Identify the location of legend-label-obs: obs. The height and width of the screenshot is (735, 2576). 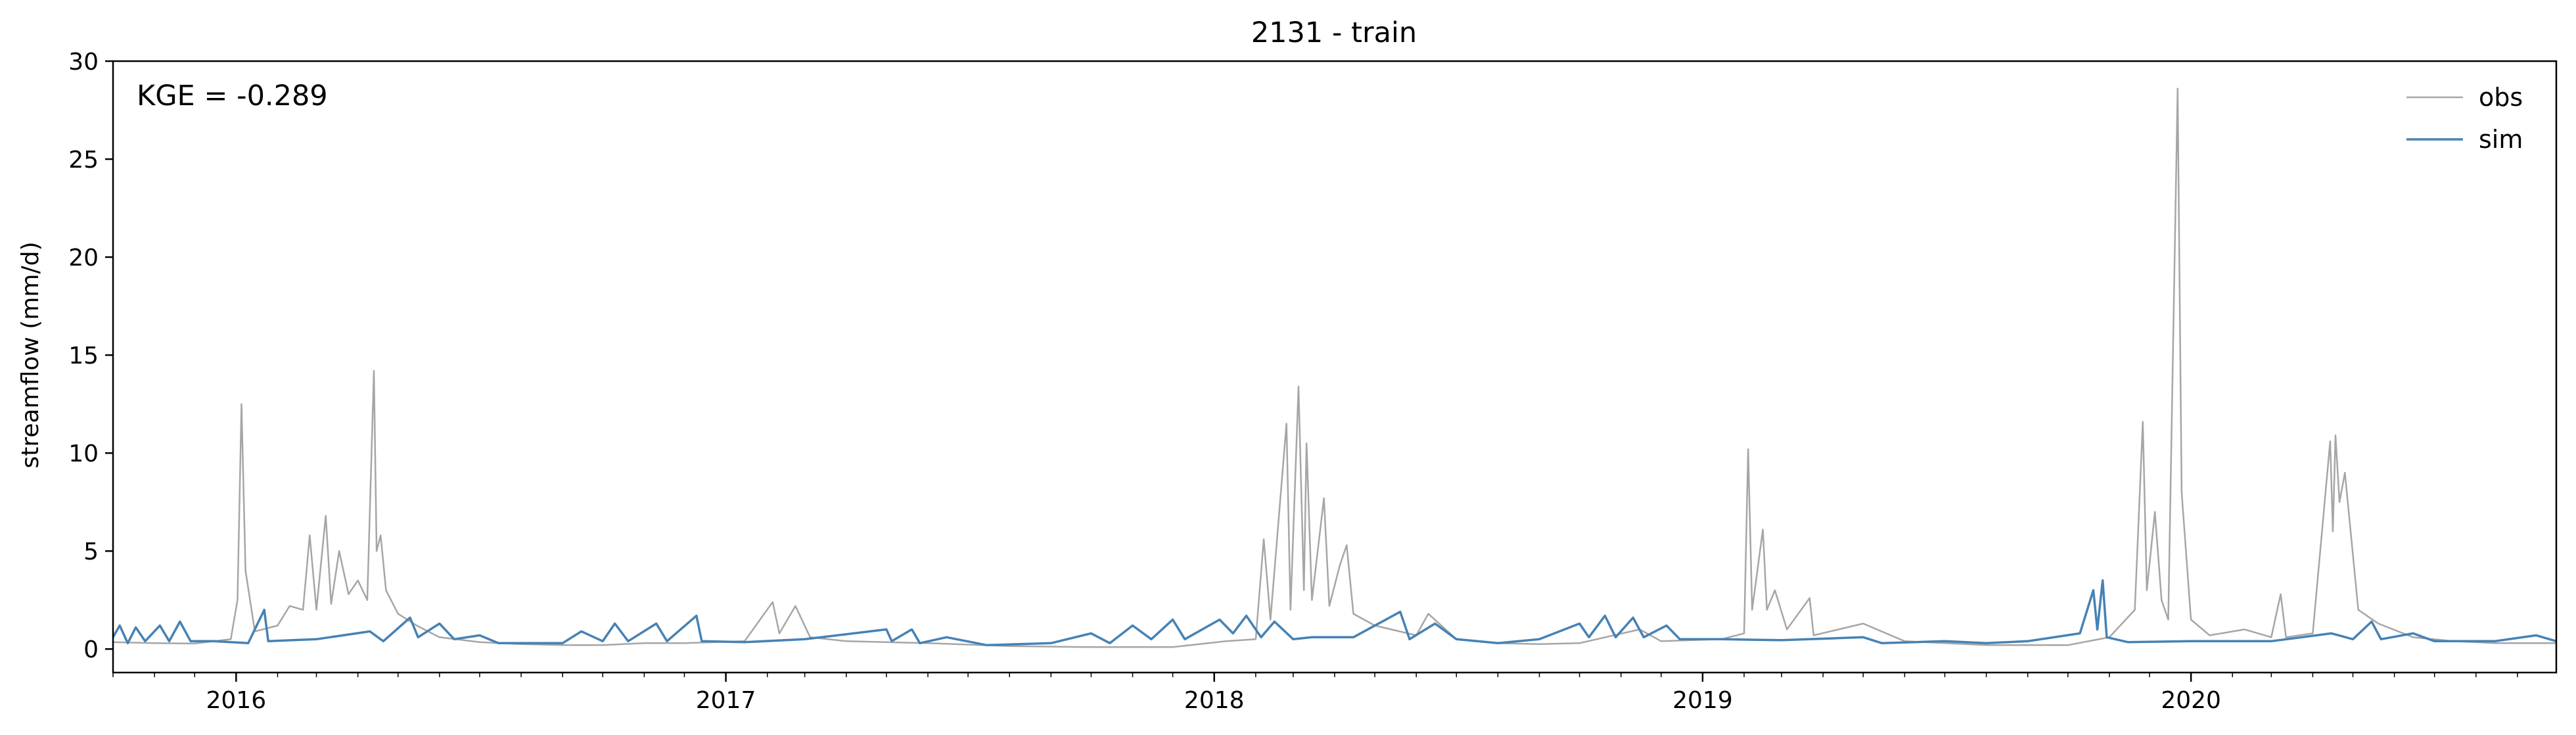
(2501, 97).